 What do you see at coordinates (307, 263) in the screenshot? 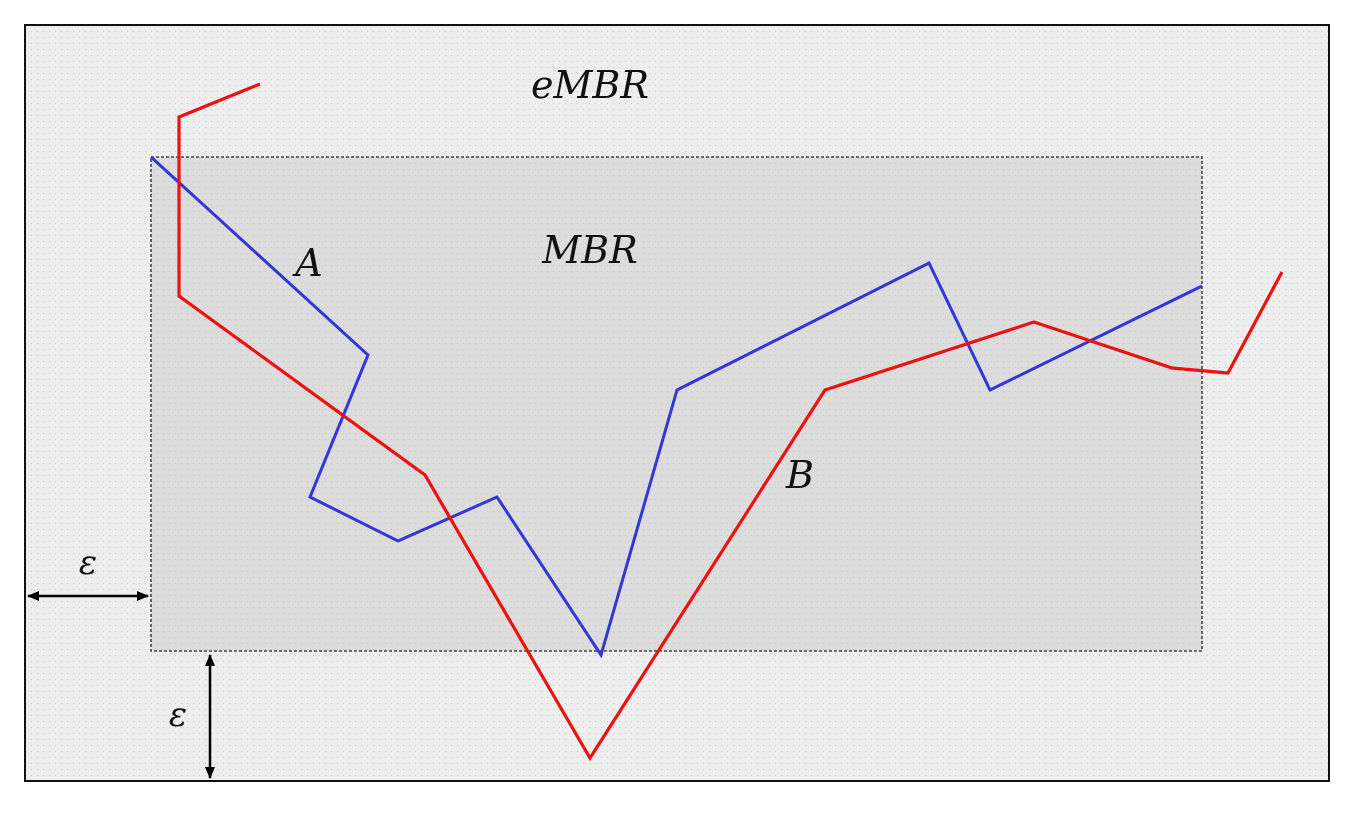
I see `series-a-label: A` at bounding box center [307, 263].